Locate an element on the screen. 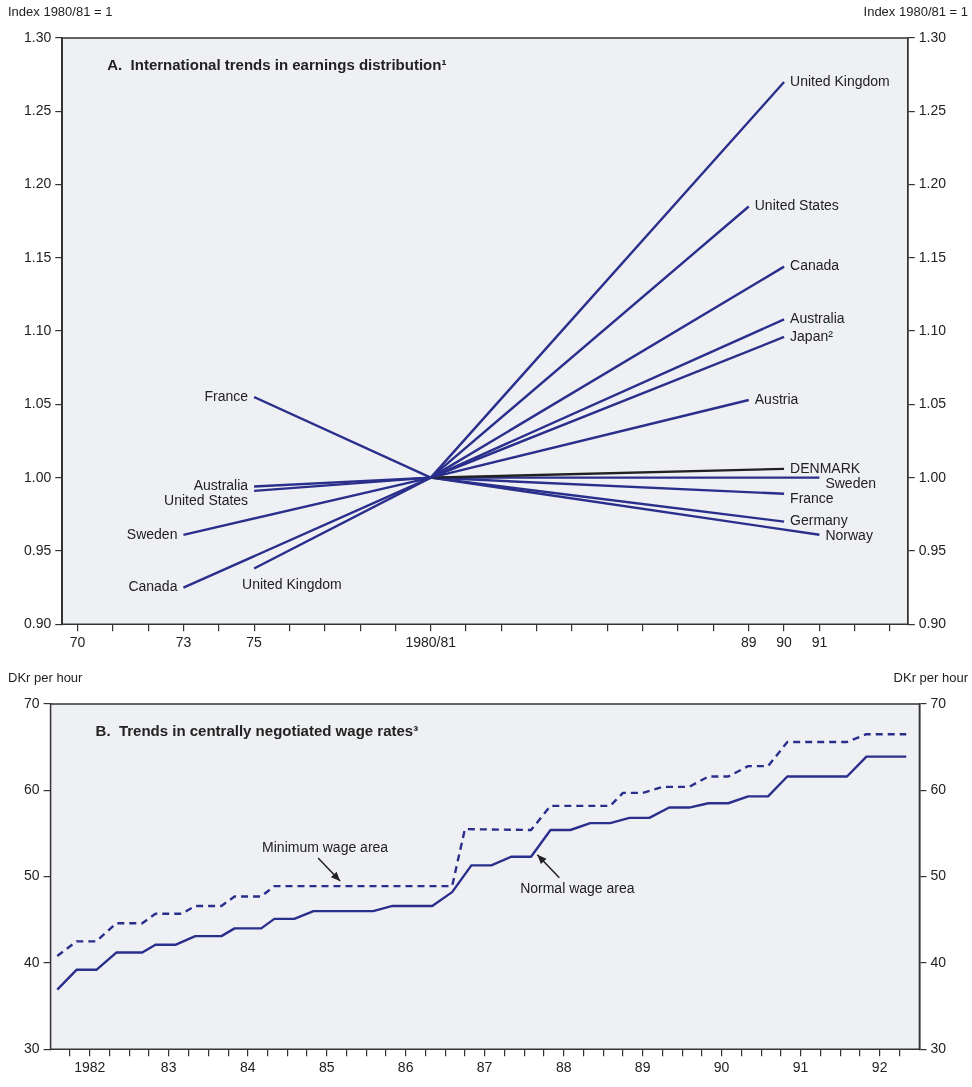 The image size is (972, 1087). x-tick-label: 83 is located at coordinates (168, 1067).